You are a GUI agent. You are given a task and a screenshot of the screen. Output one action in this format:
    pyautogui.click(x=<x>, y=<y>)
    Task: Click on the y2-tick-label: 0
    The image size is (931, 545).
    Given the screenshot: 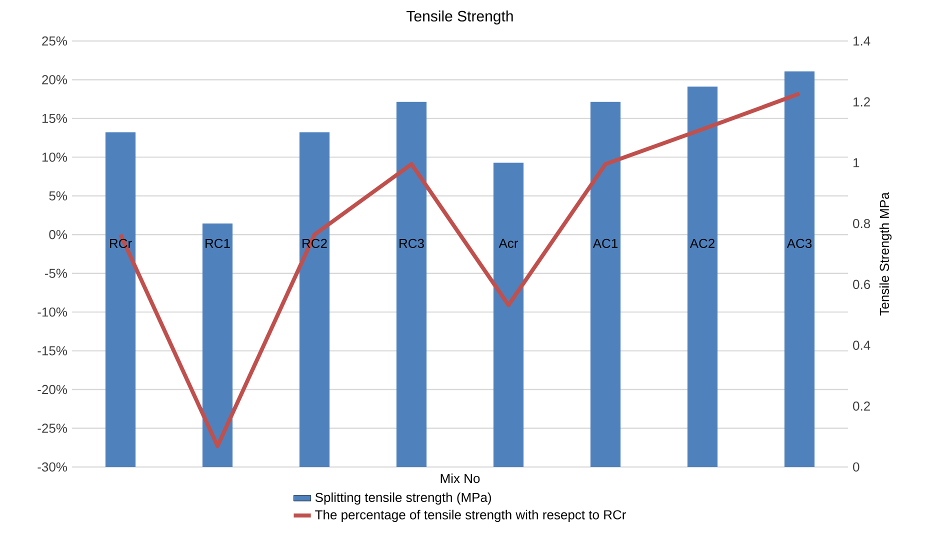 What is the action you would take?
    pyautogui.click(x=856, y=467)
    